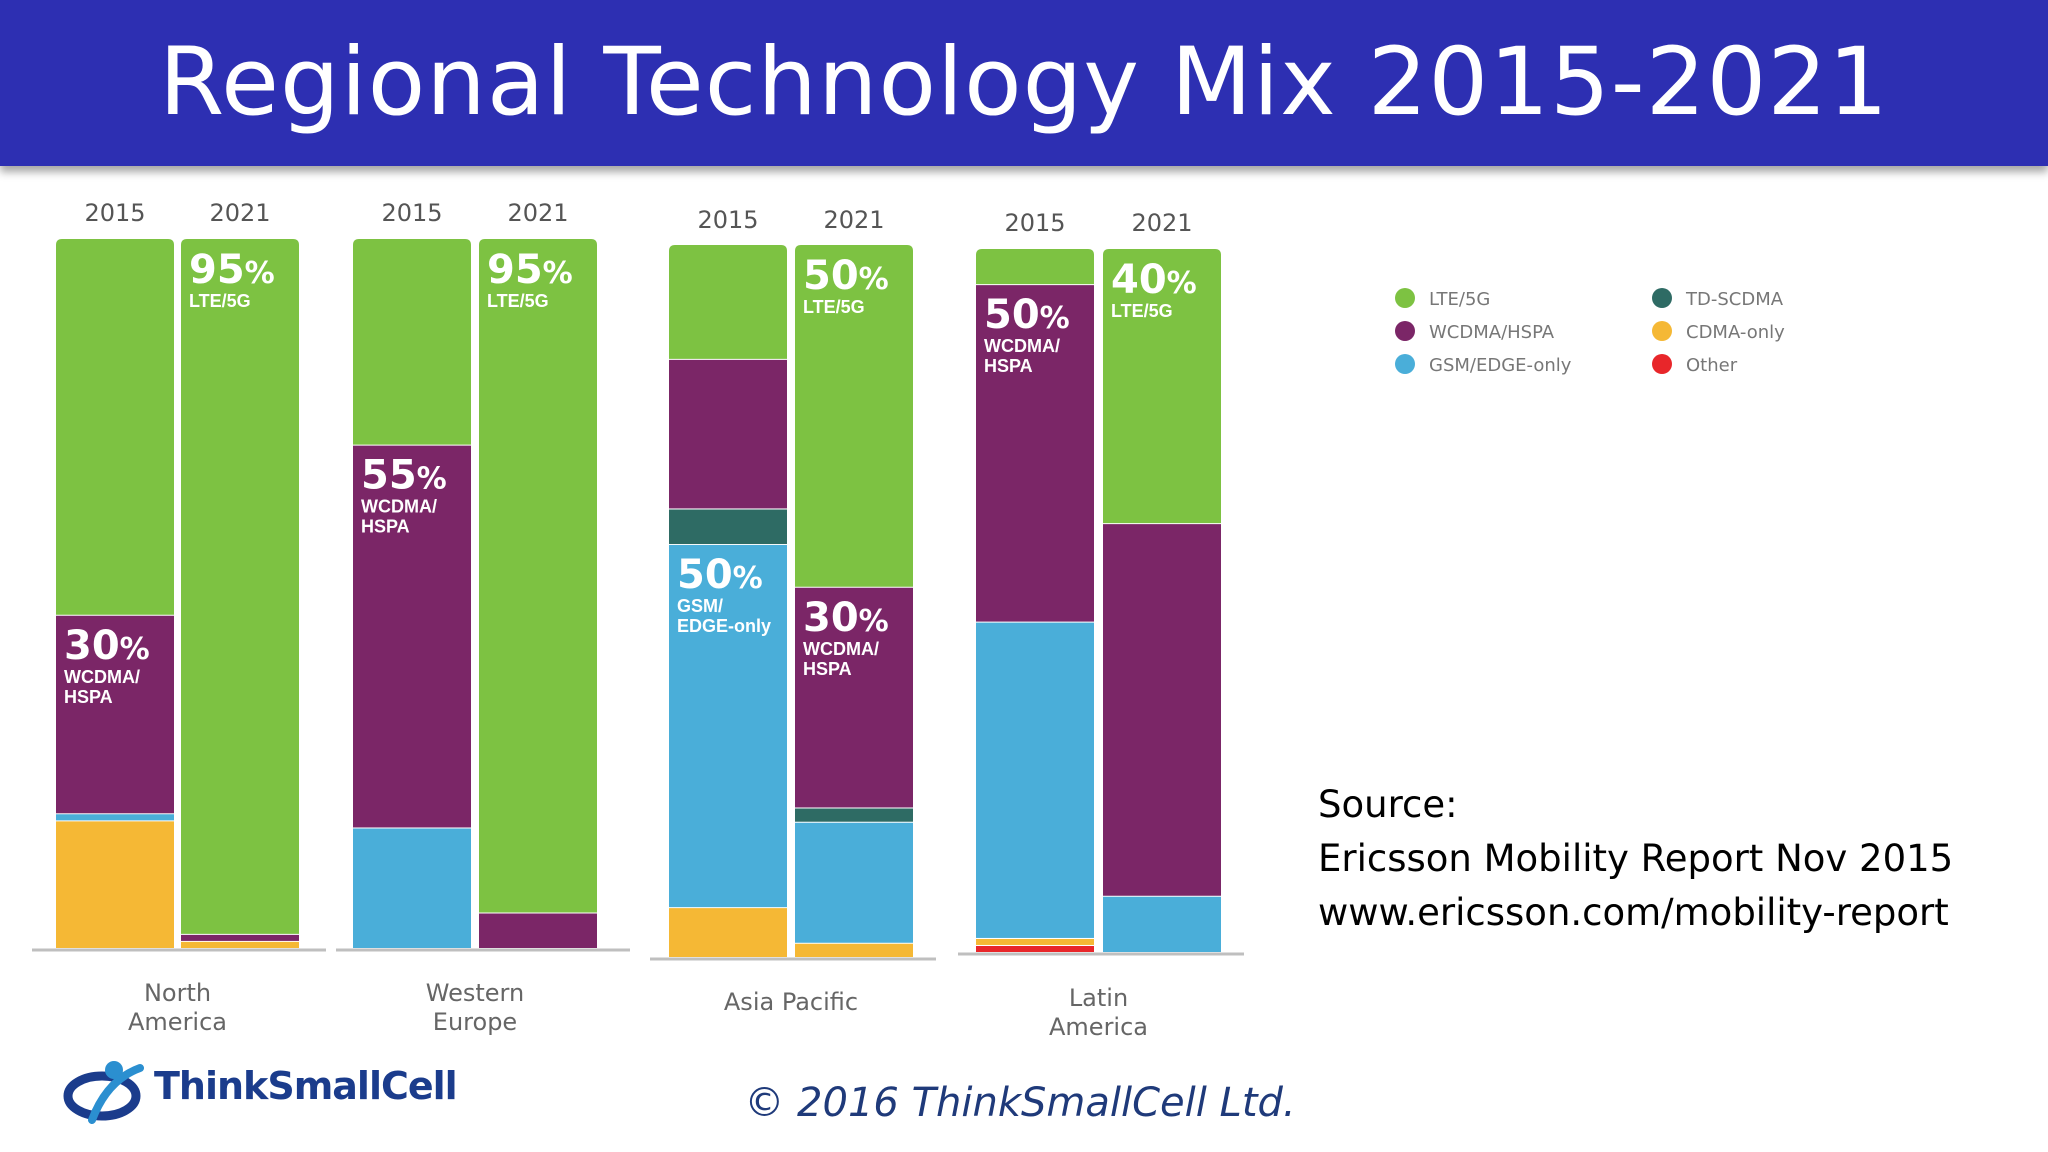  Describe the element at coordinates (1500, 365) in the screenshot. I see `legend-label-gsm-edge-only: GSM/EDGE-only` at that location.